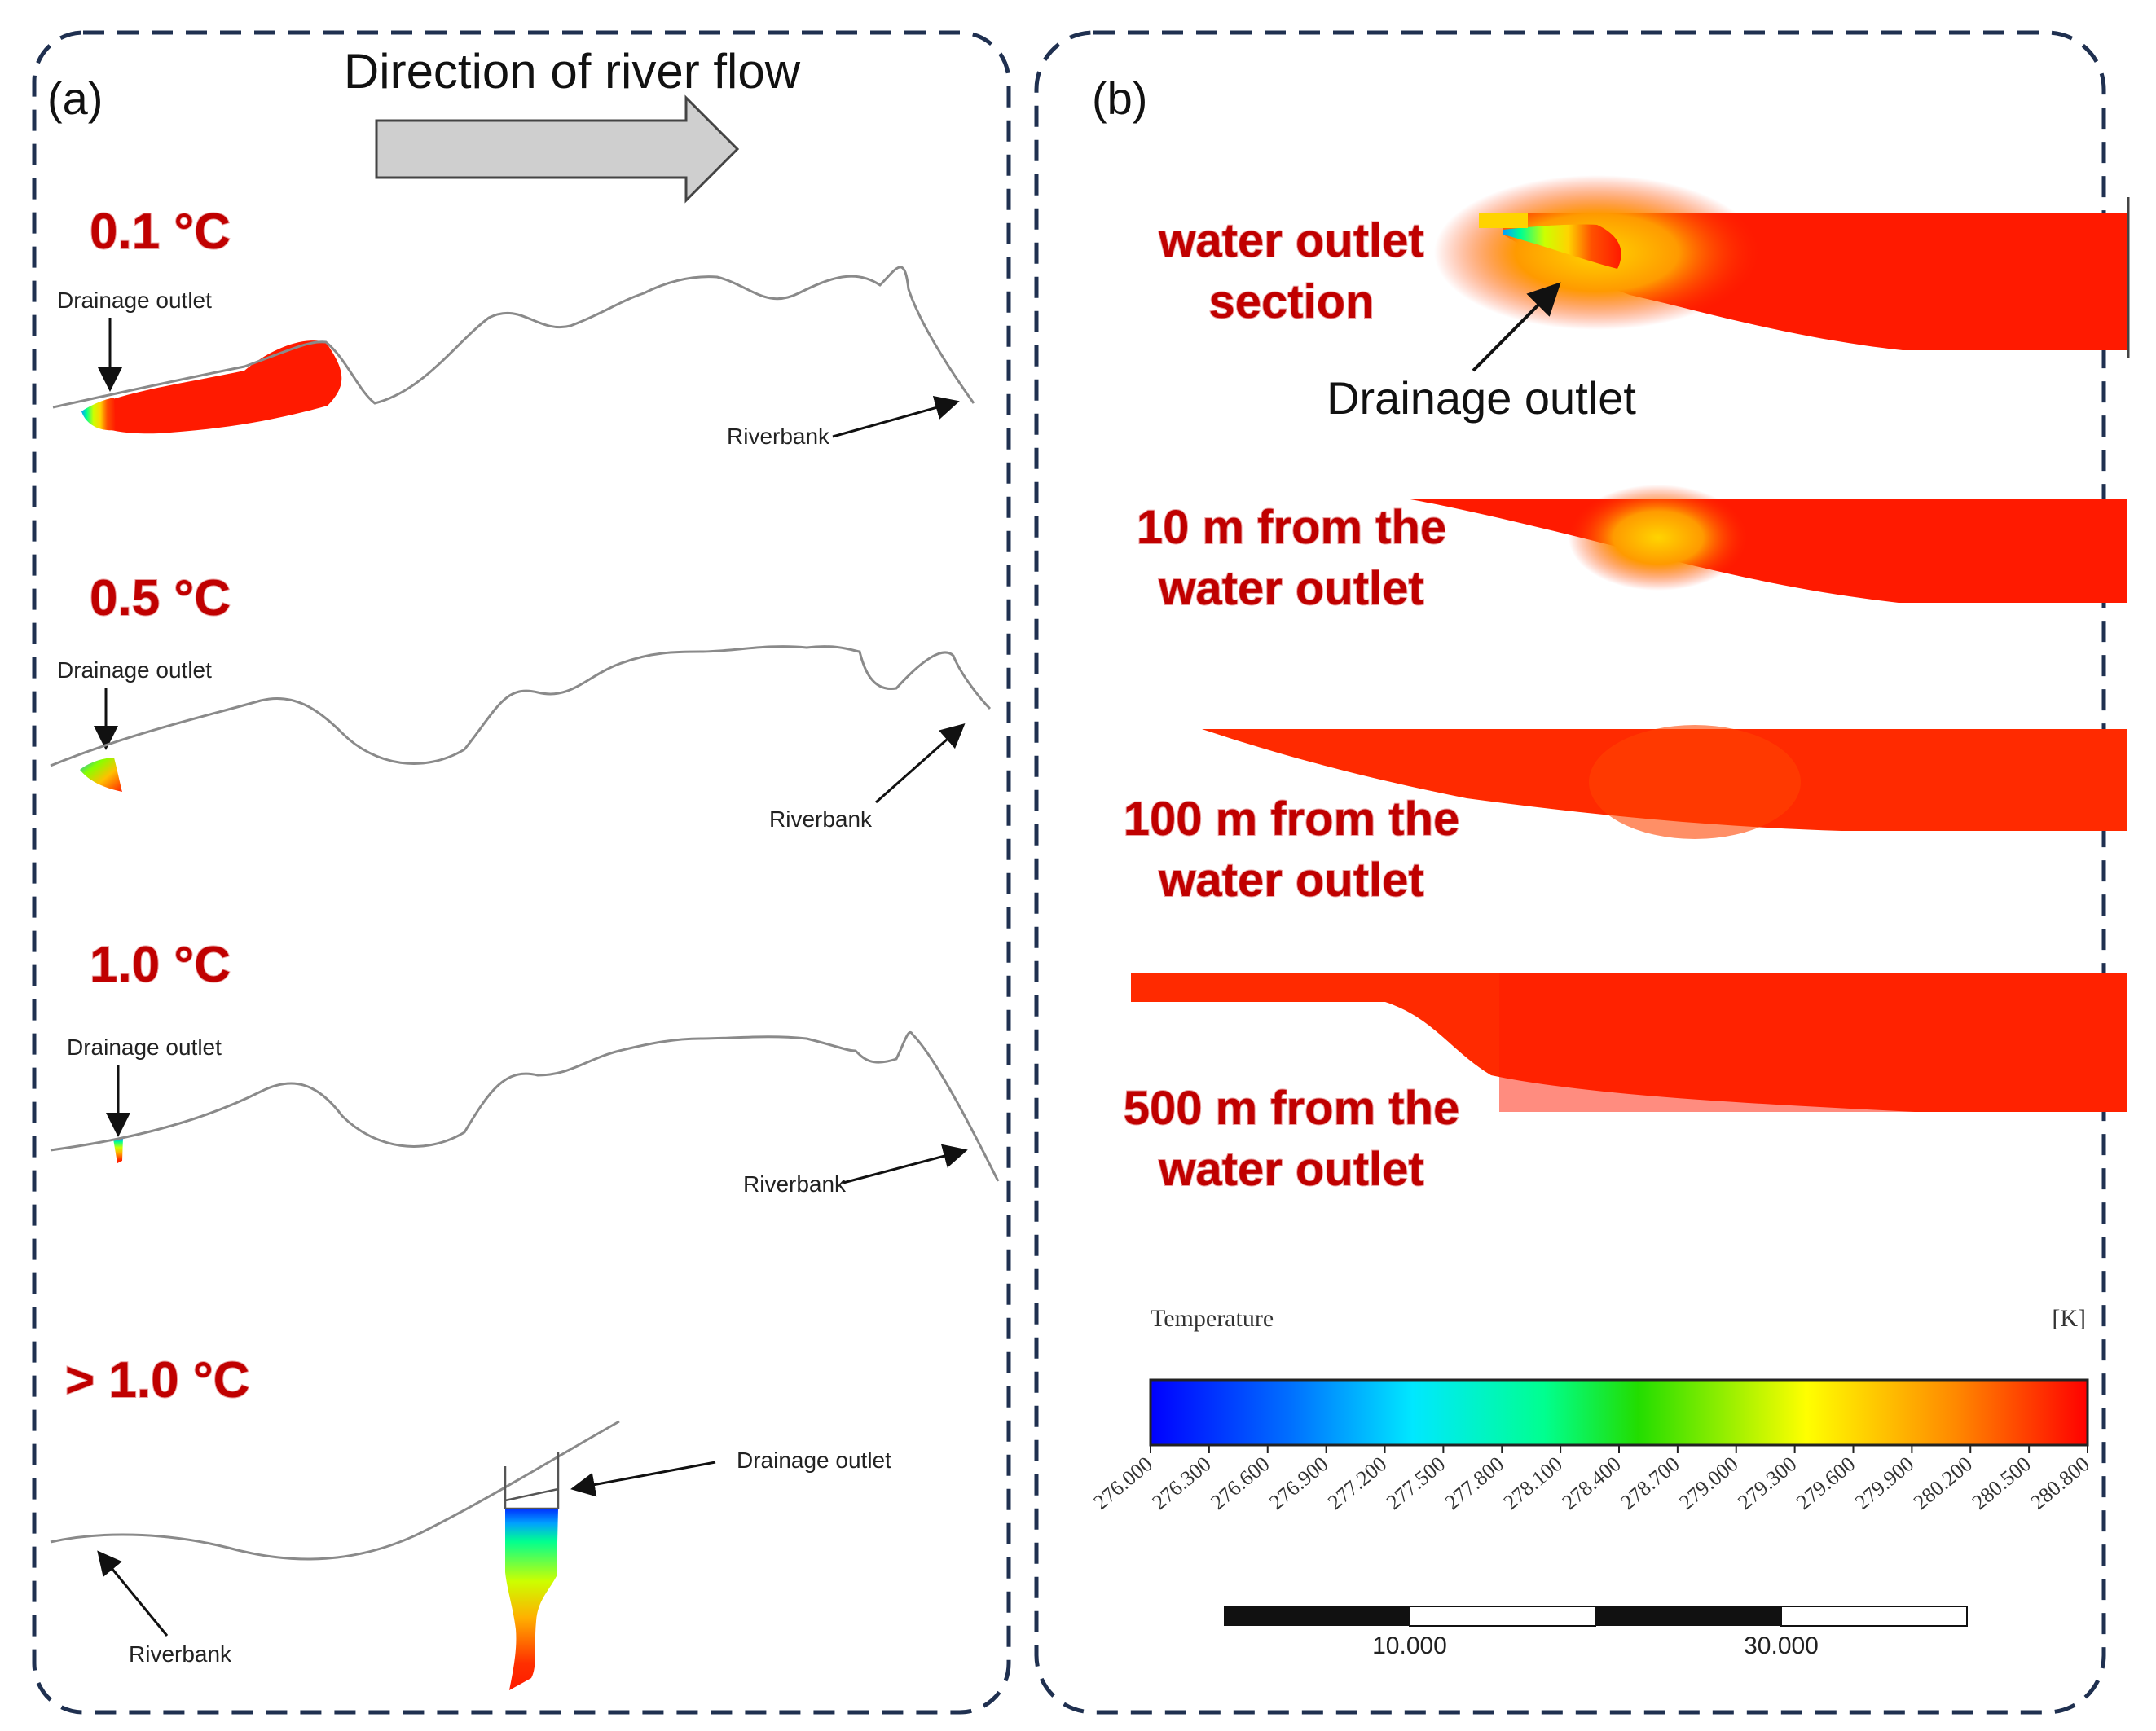 This screenshot has height=1731, width=2156. What do you see at coordinates (1695, 782) in the screenshot?
I see `section3-warm-zone` at bounding box center [1695, 782].